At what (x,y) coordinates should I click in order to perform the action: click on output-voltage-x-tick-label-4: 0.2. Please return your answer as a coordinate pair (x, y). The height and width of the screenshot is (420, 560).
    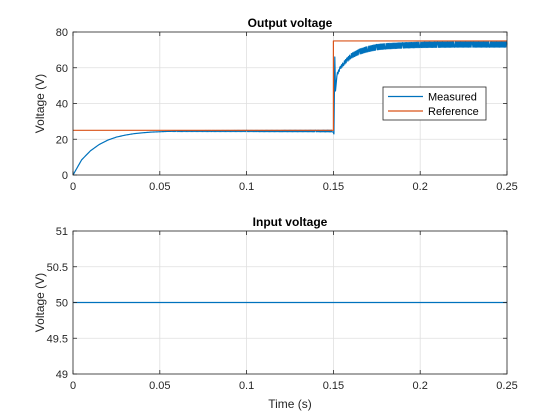
    Looking at the image, I should click on (420, 187).